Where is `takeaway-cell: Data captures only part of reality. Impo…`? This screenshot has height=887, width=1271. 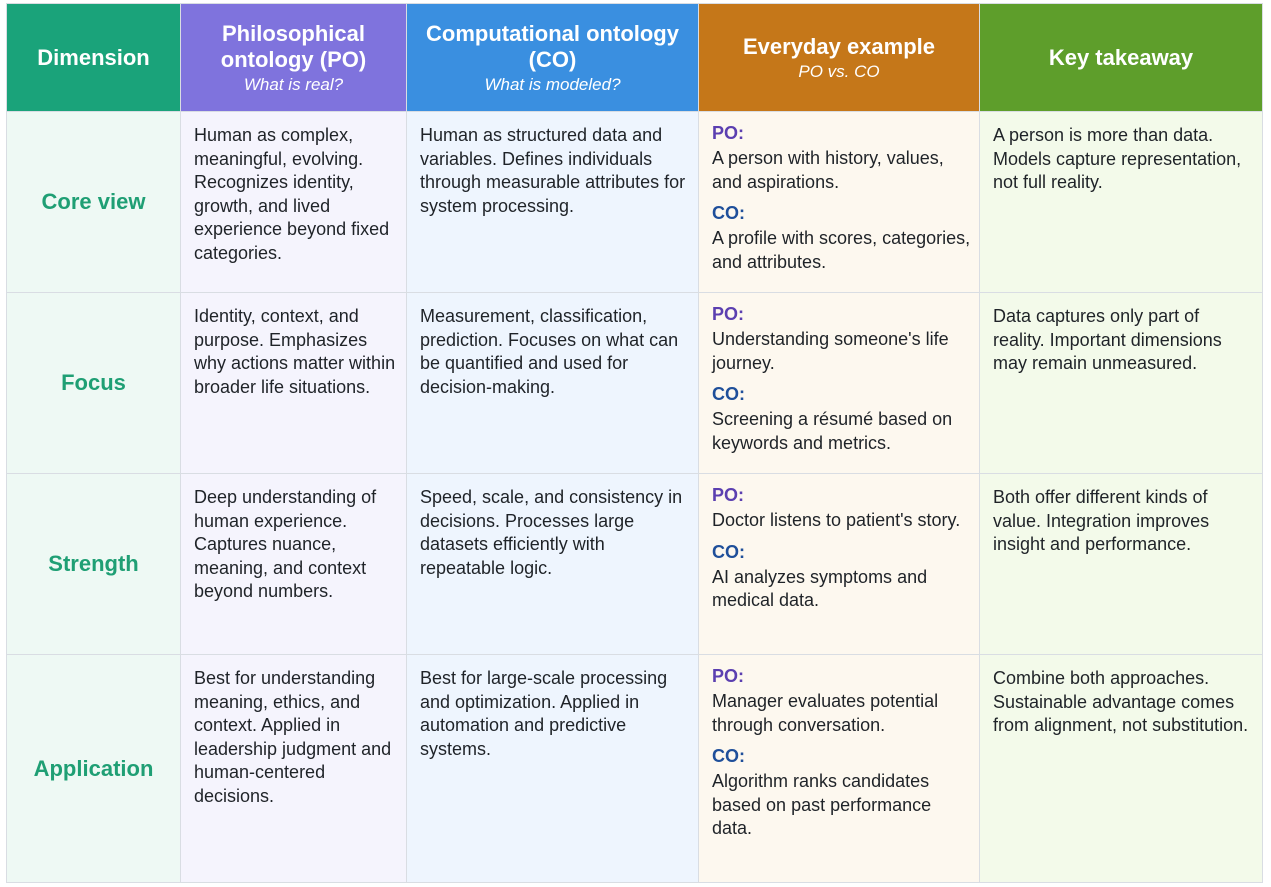
takeaway-cell: Data captures only part of reality. Impo… is located at coordinates (1121, 383).